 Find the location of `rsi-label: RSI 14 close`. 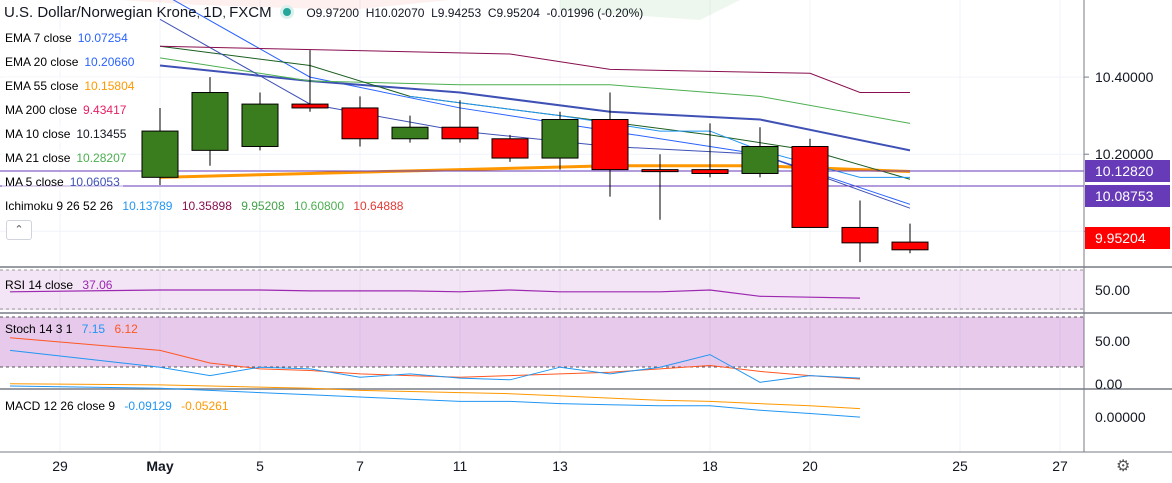

rsi-label: RSI 14 close is located at coordinates (39, 285).